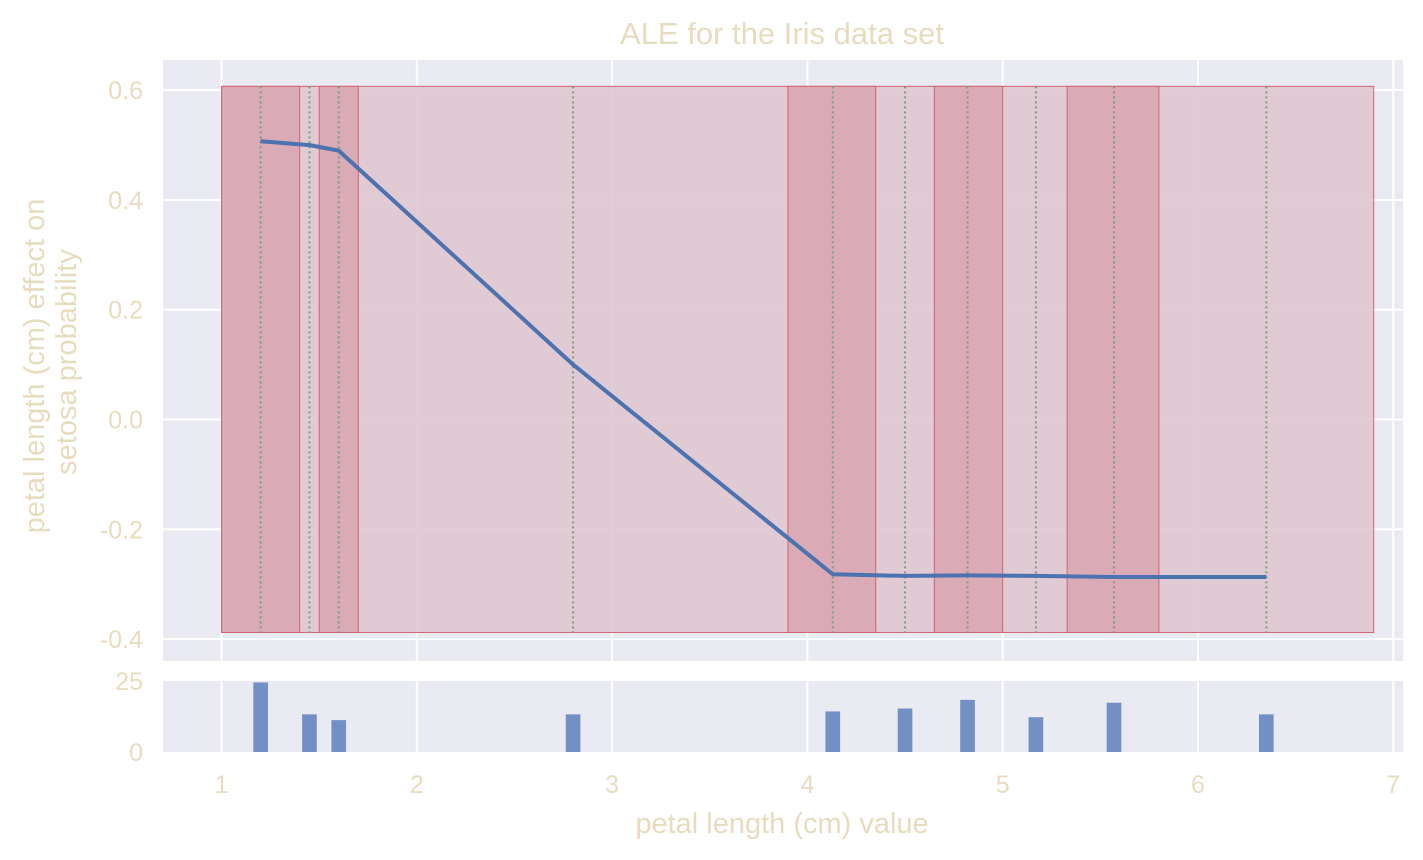  Describe the element at coordinates (35, 366) in the screenshot. I see `y-axis-label-line-1: petal length (cm) effect on` at that location.